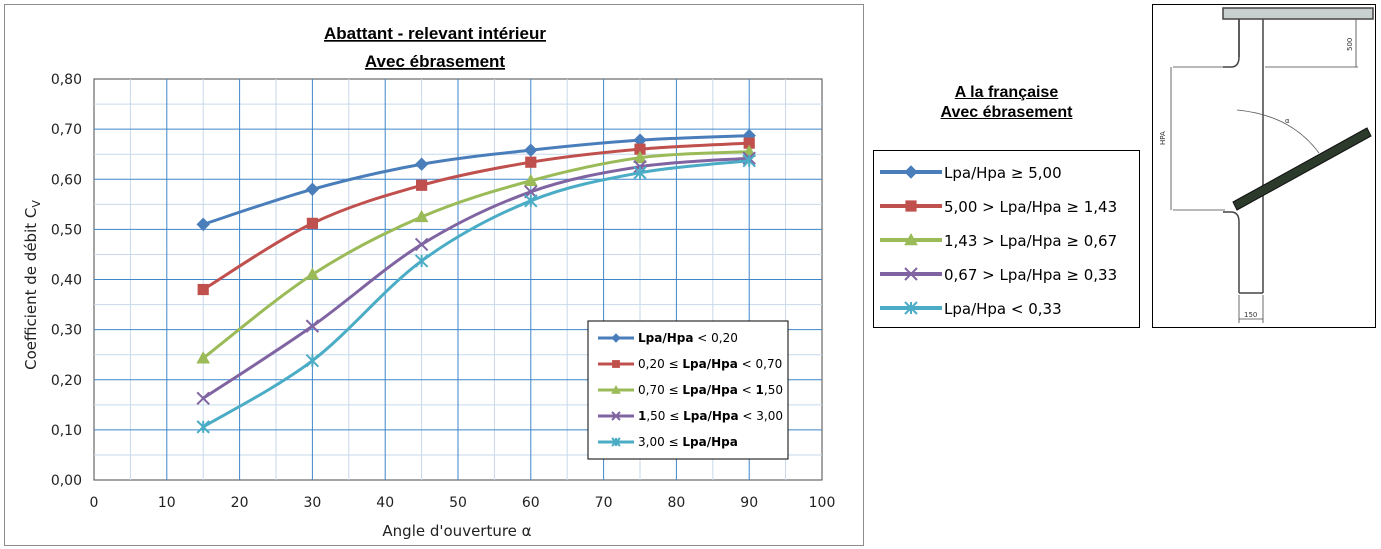  I want to click on side-legend-label: 5,00 > Lpa/Hpa ≥ 1,43, so click(1030, 207).